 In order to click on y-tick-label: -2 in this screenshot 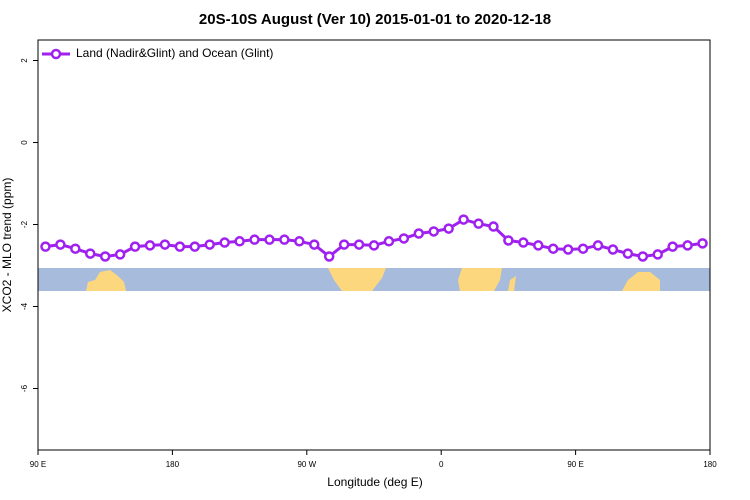, I will do `click(24, 224)`.